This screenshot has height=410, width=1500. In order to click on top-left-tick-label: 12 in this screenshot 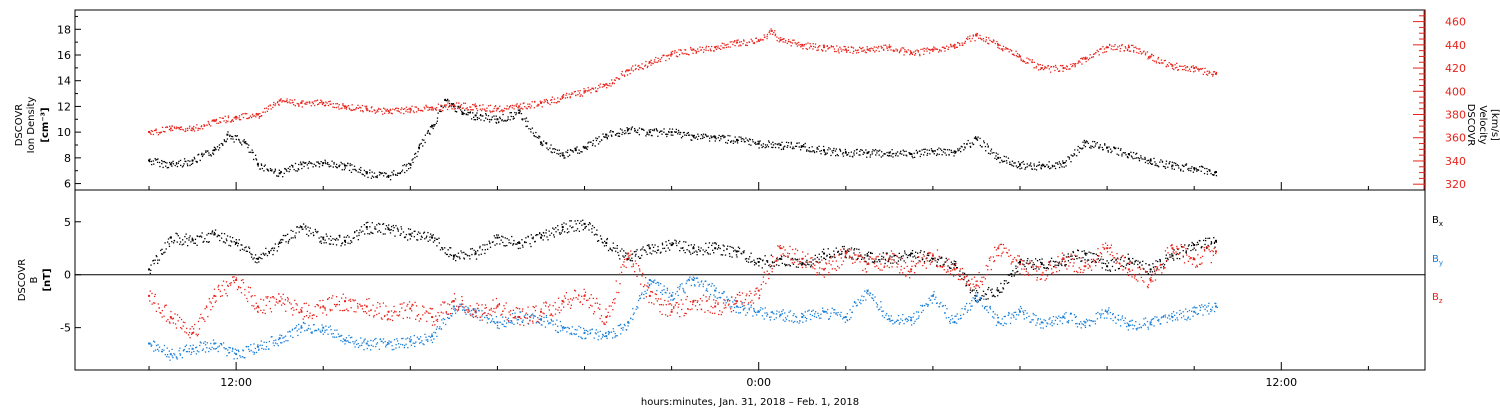, I will do `click(64, 106)`.